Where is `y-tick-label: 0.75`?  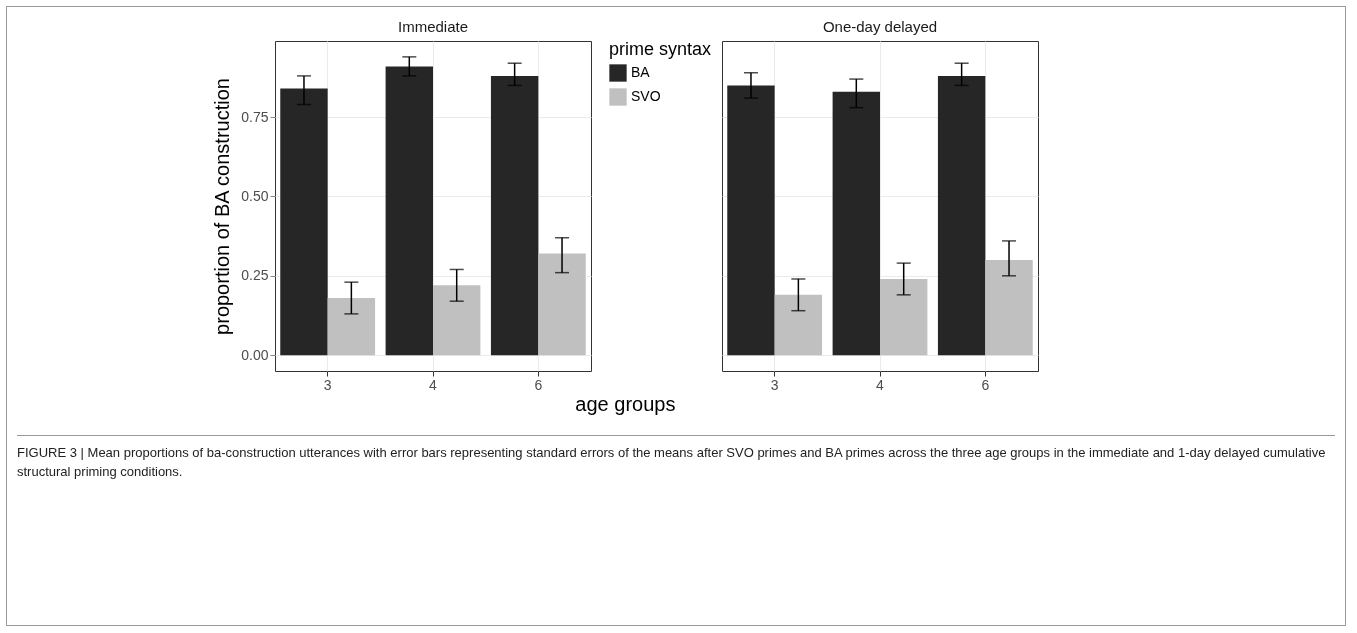
y-tick-label: 0.75 is located at coordinates (255, 116).